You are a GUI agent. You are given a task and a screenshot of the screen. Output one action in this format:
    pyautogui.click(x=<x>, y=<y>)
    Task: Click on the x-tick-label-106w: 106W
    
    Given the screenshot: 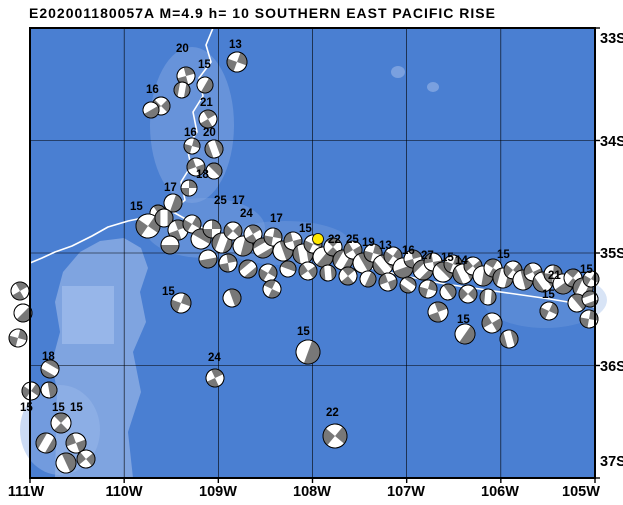 What is the action you would take?
    pyautogui.click(x=500, y=492)
    